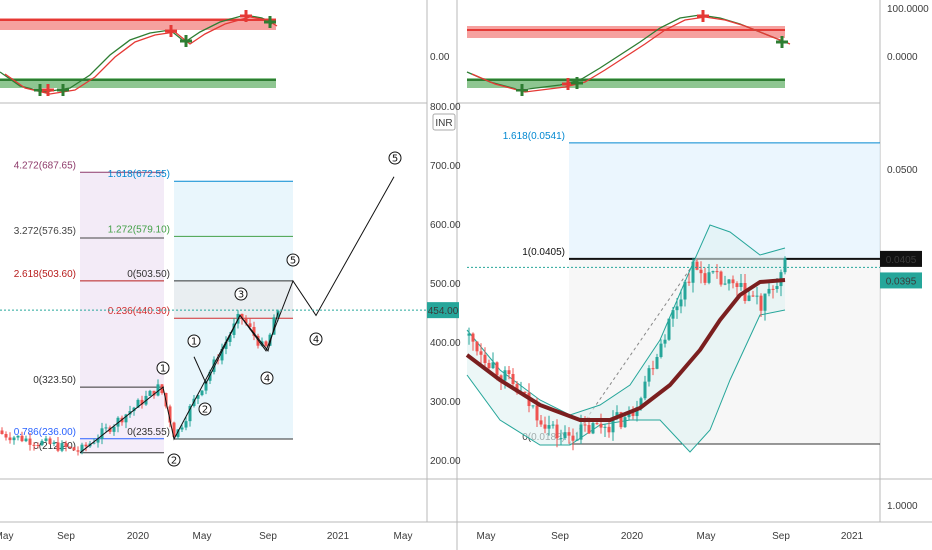 The height and width of the screenshot is (550, 932). I want to click on osc-slow-line, so click(141, 55).